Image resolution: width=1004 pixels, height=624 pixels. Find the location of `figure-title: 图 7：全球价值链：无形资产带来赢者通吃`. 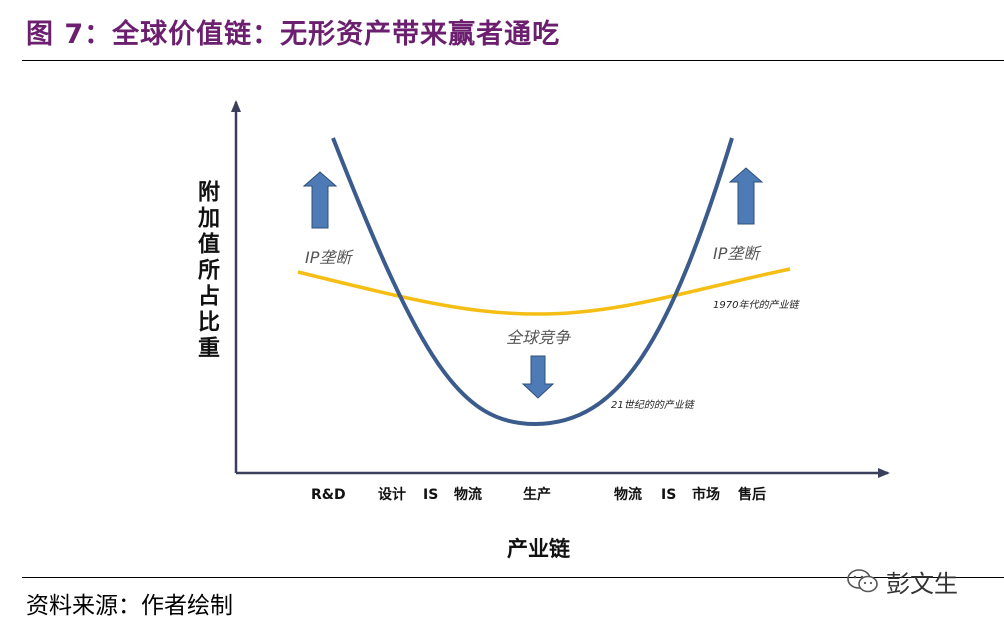

figure-title: 图 7：全球价值链：无形资产带来赢者通吃 is located at coordinates (293, 34).